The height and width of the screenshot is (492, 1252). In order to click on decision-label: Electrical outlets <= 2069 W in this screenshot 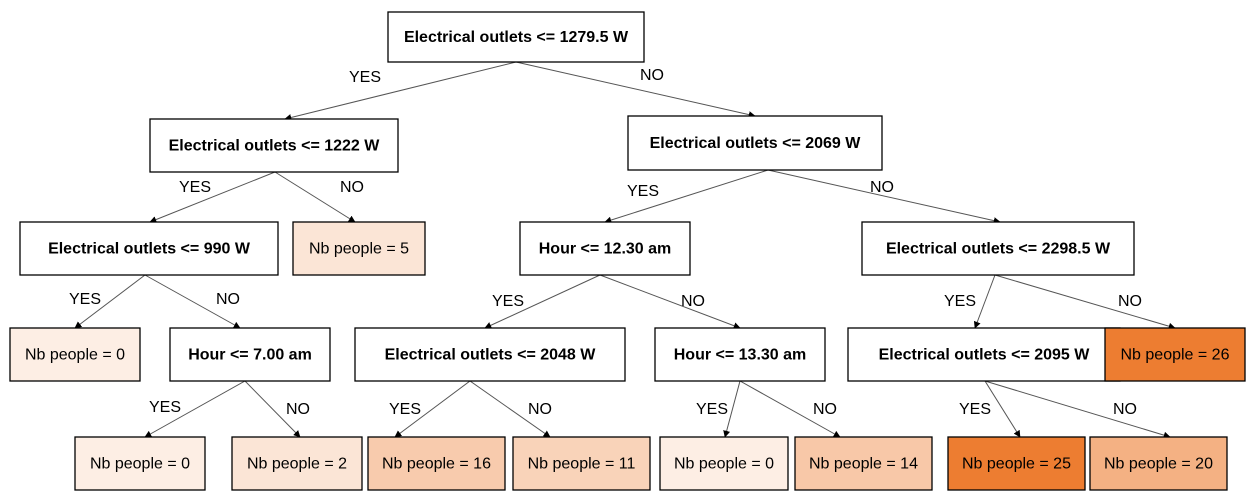, I will do `click(756, 143)`.